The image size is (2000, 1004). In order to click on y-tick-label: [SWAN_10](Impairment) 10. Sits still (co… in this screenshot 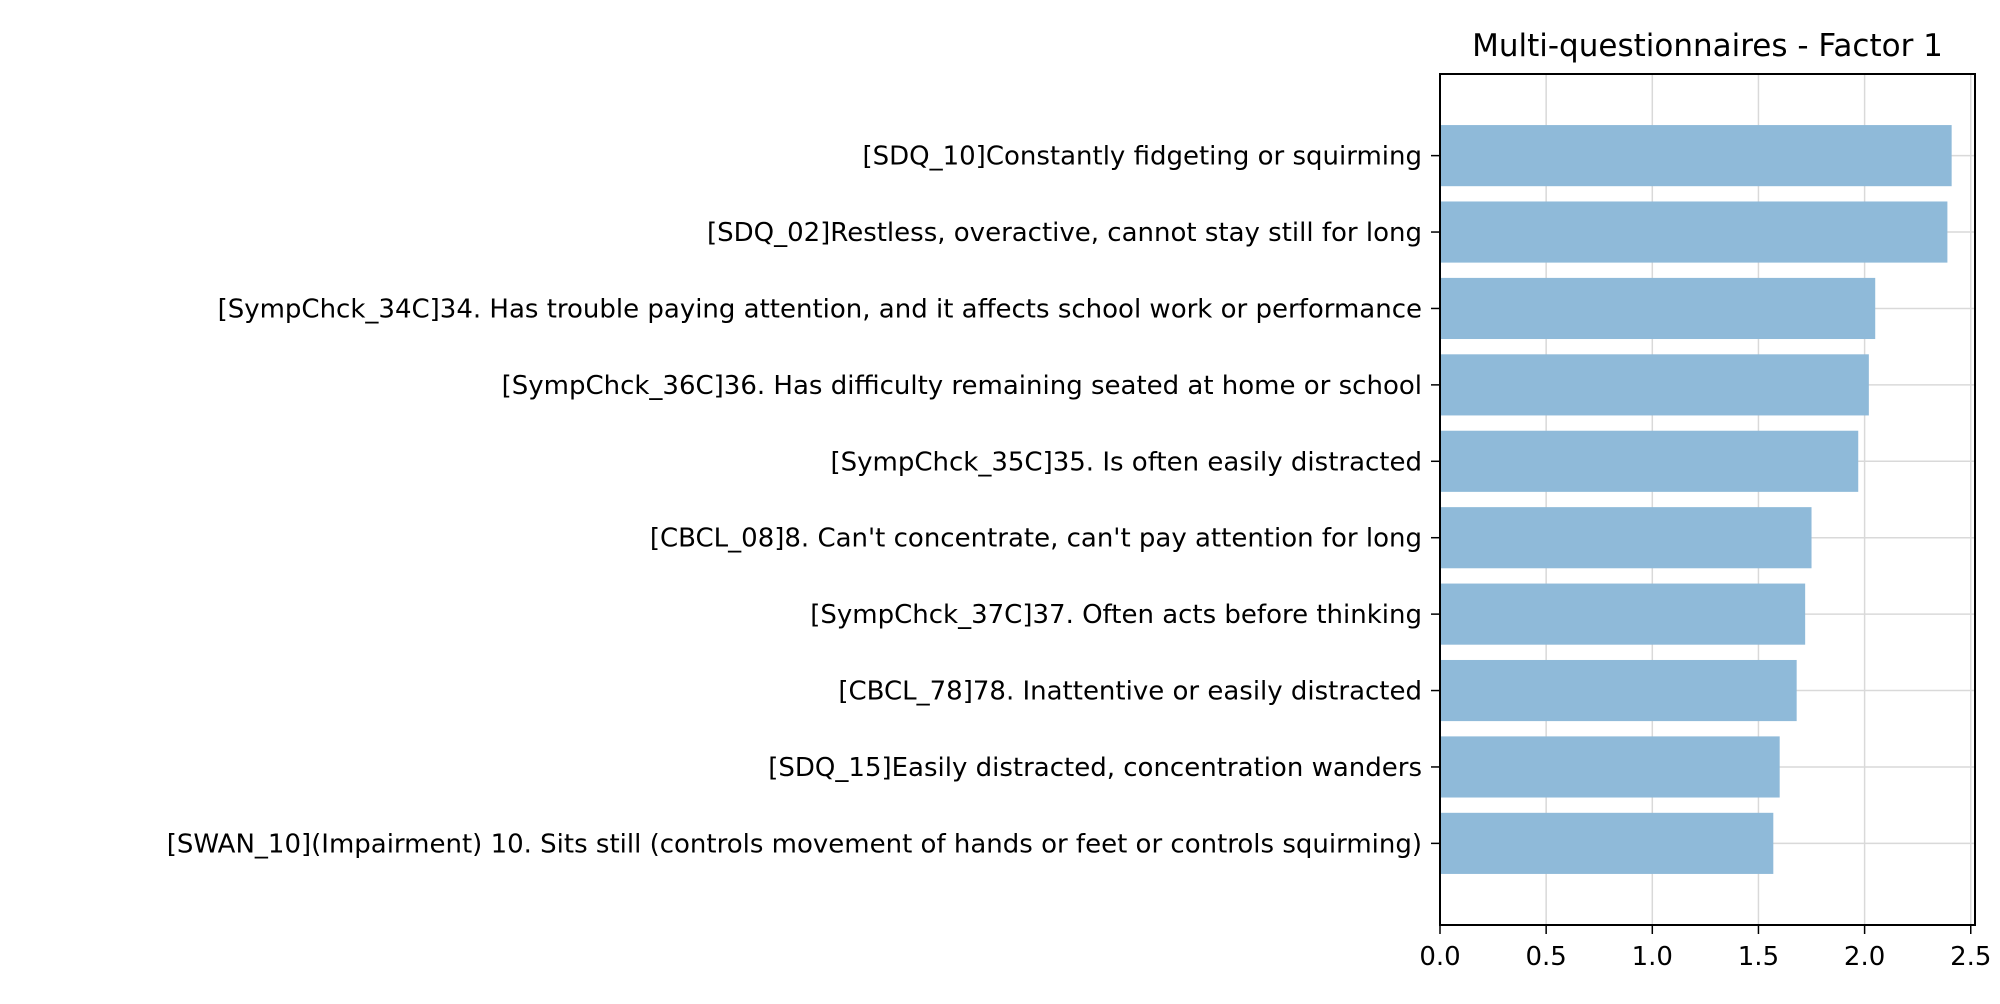, I will do `click(794, 844)`.